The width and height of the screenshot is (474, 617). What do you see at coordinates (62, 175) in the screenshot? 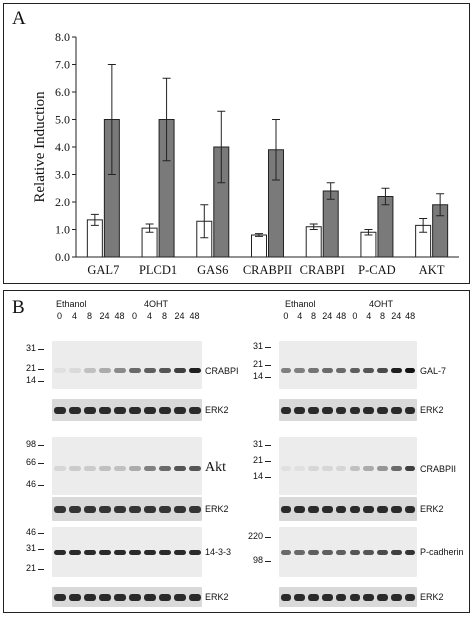
I see `y-tick-label: 3.0` at bounding box center [62, 175].